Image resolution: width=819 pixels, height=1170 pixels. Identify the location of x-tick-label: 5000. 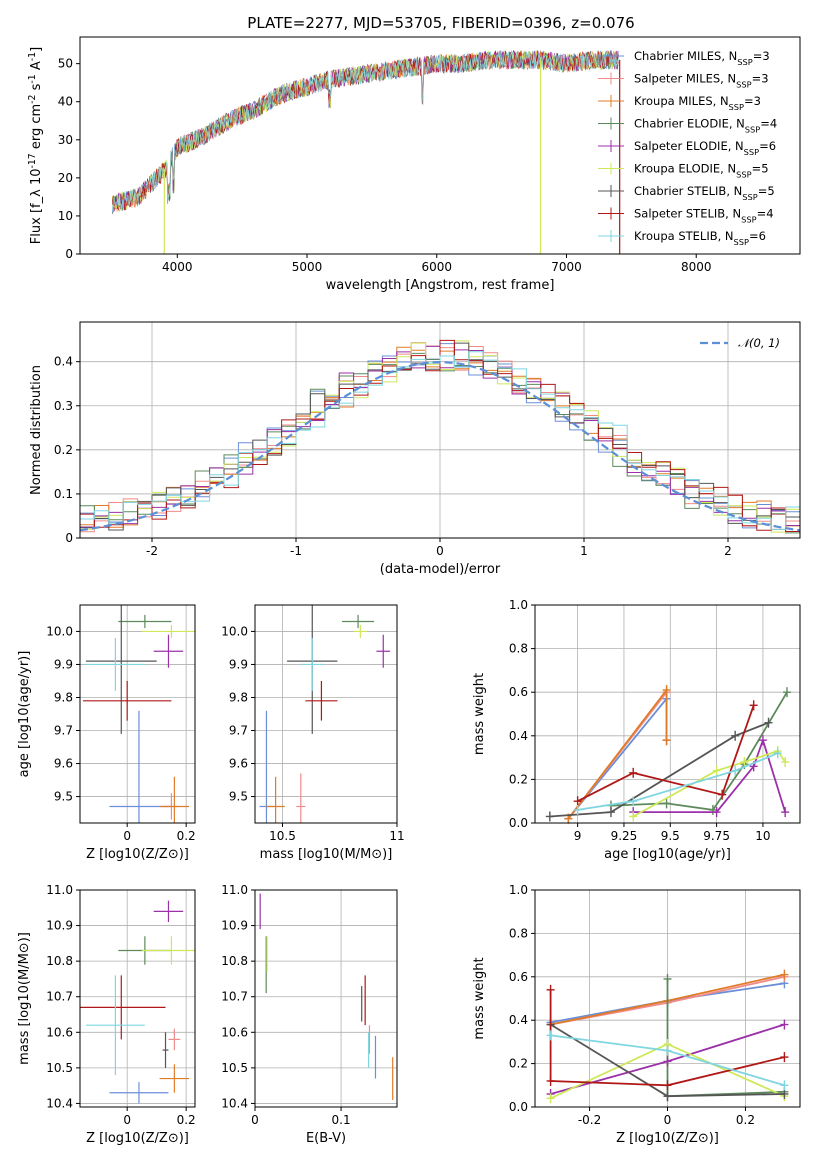
(307, 267).